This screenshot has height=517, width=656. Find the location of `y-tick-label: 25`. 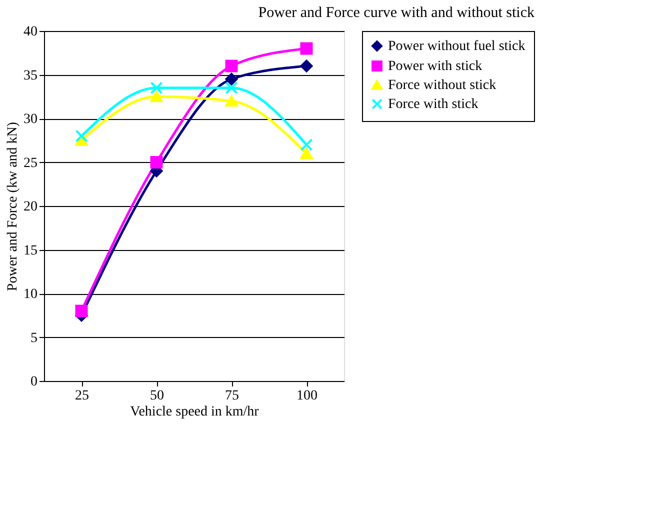

y-tick-label: 25 is located at coordinates (31, 163).